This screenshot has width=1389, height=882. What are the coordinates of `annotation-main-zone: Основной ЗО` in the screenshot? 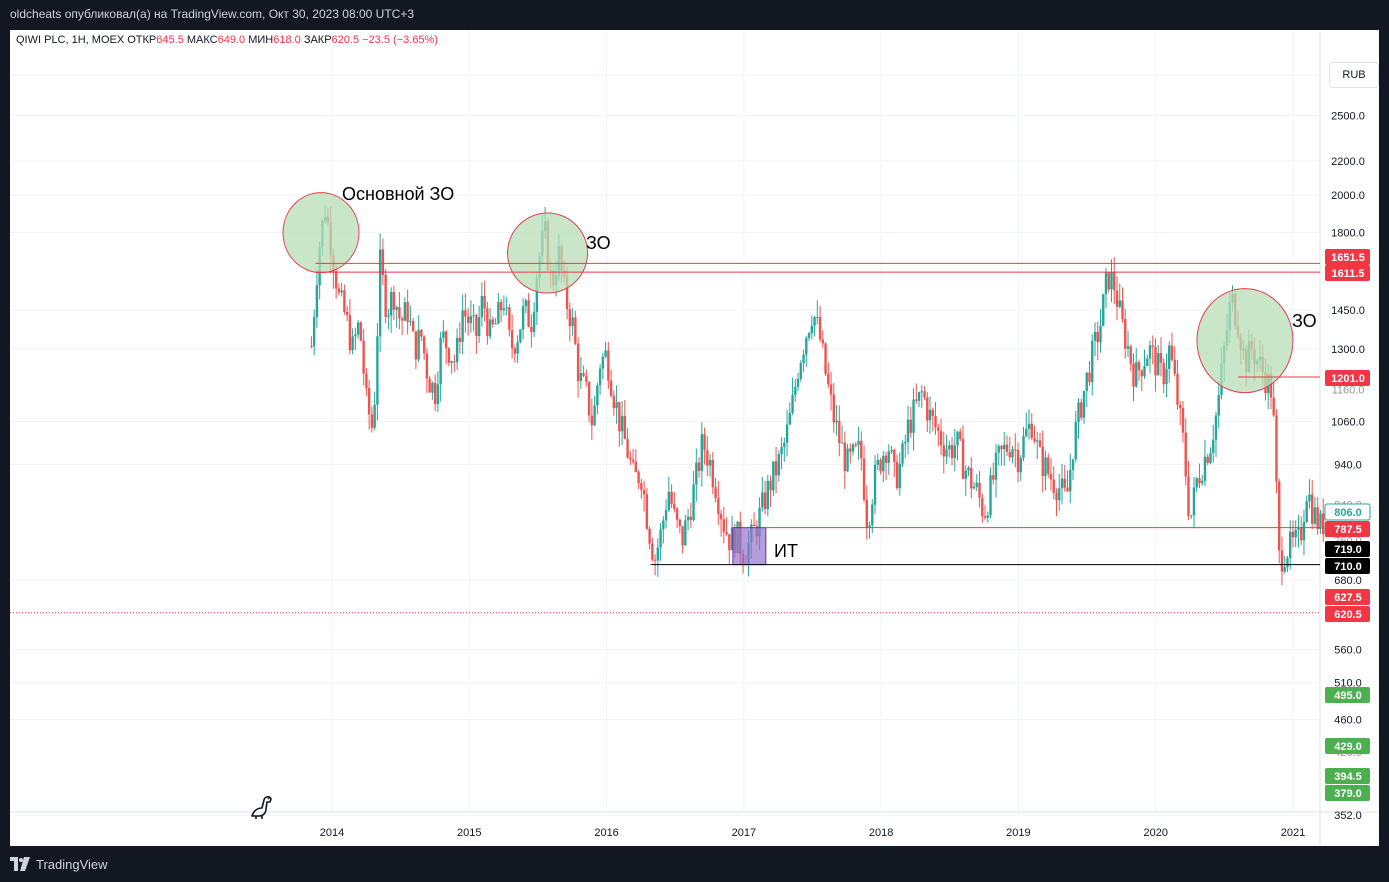 It's located at (398, 194).